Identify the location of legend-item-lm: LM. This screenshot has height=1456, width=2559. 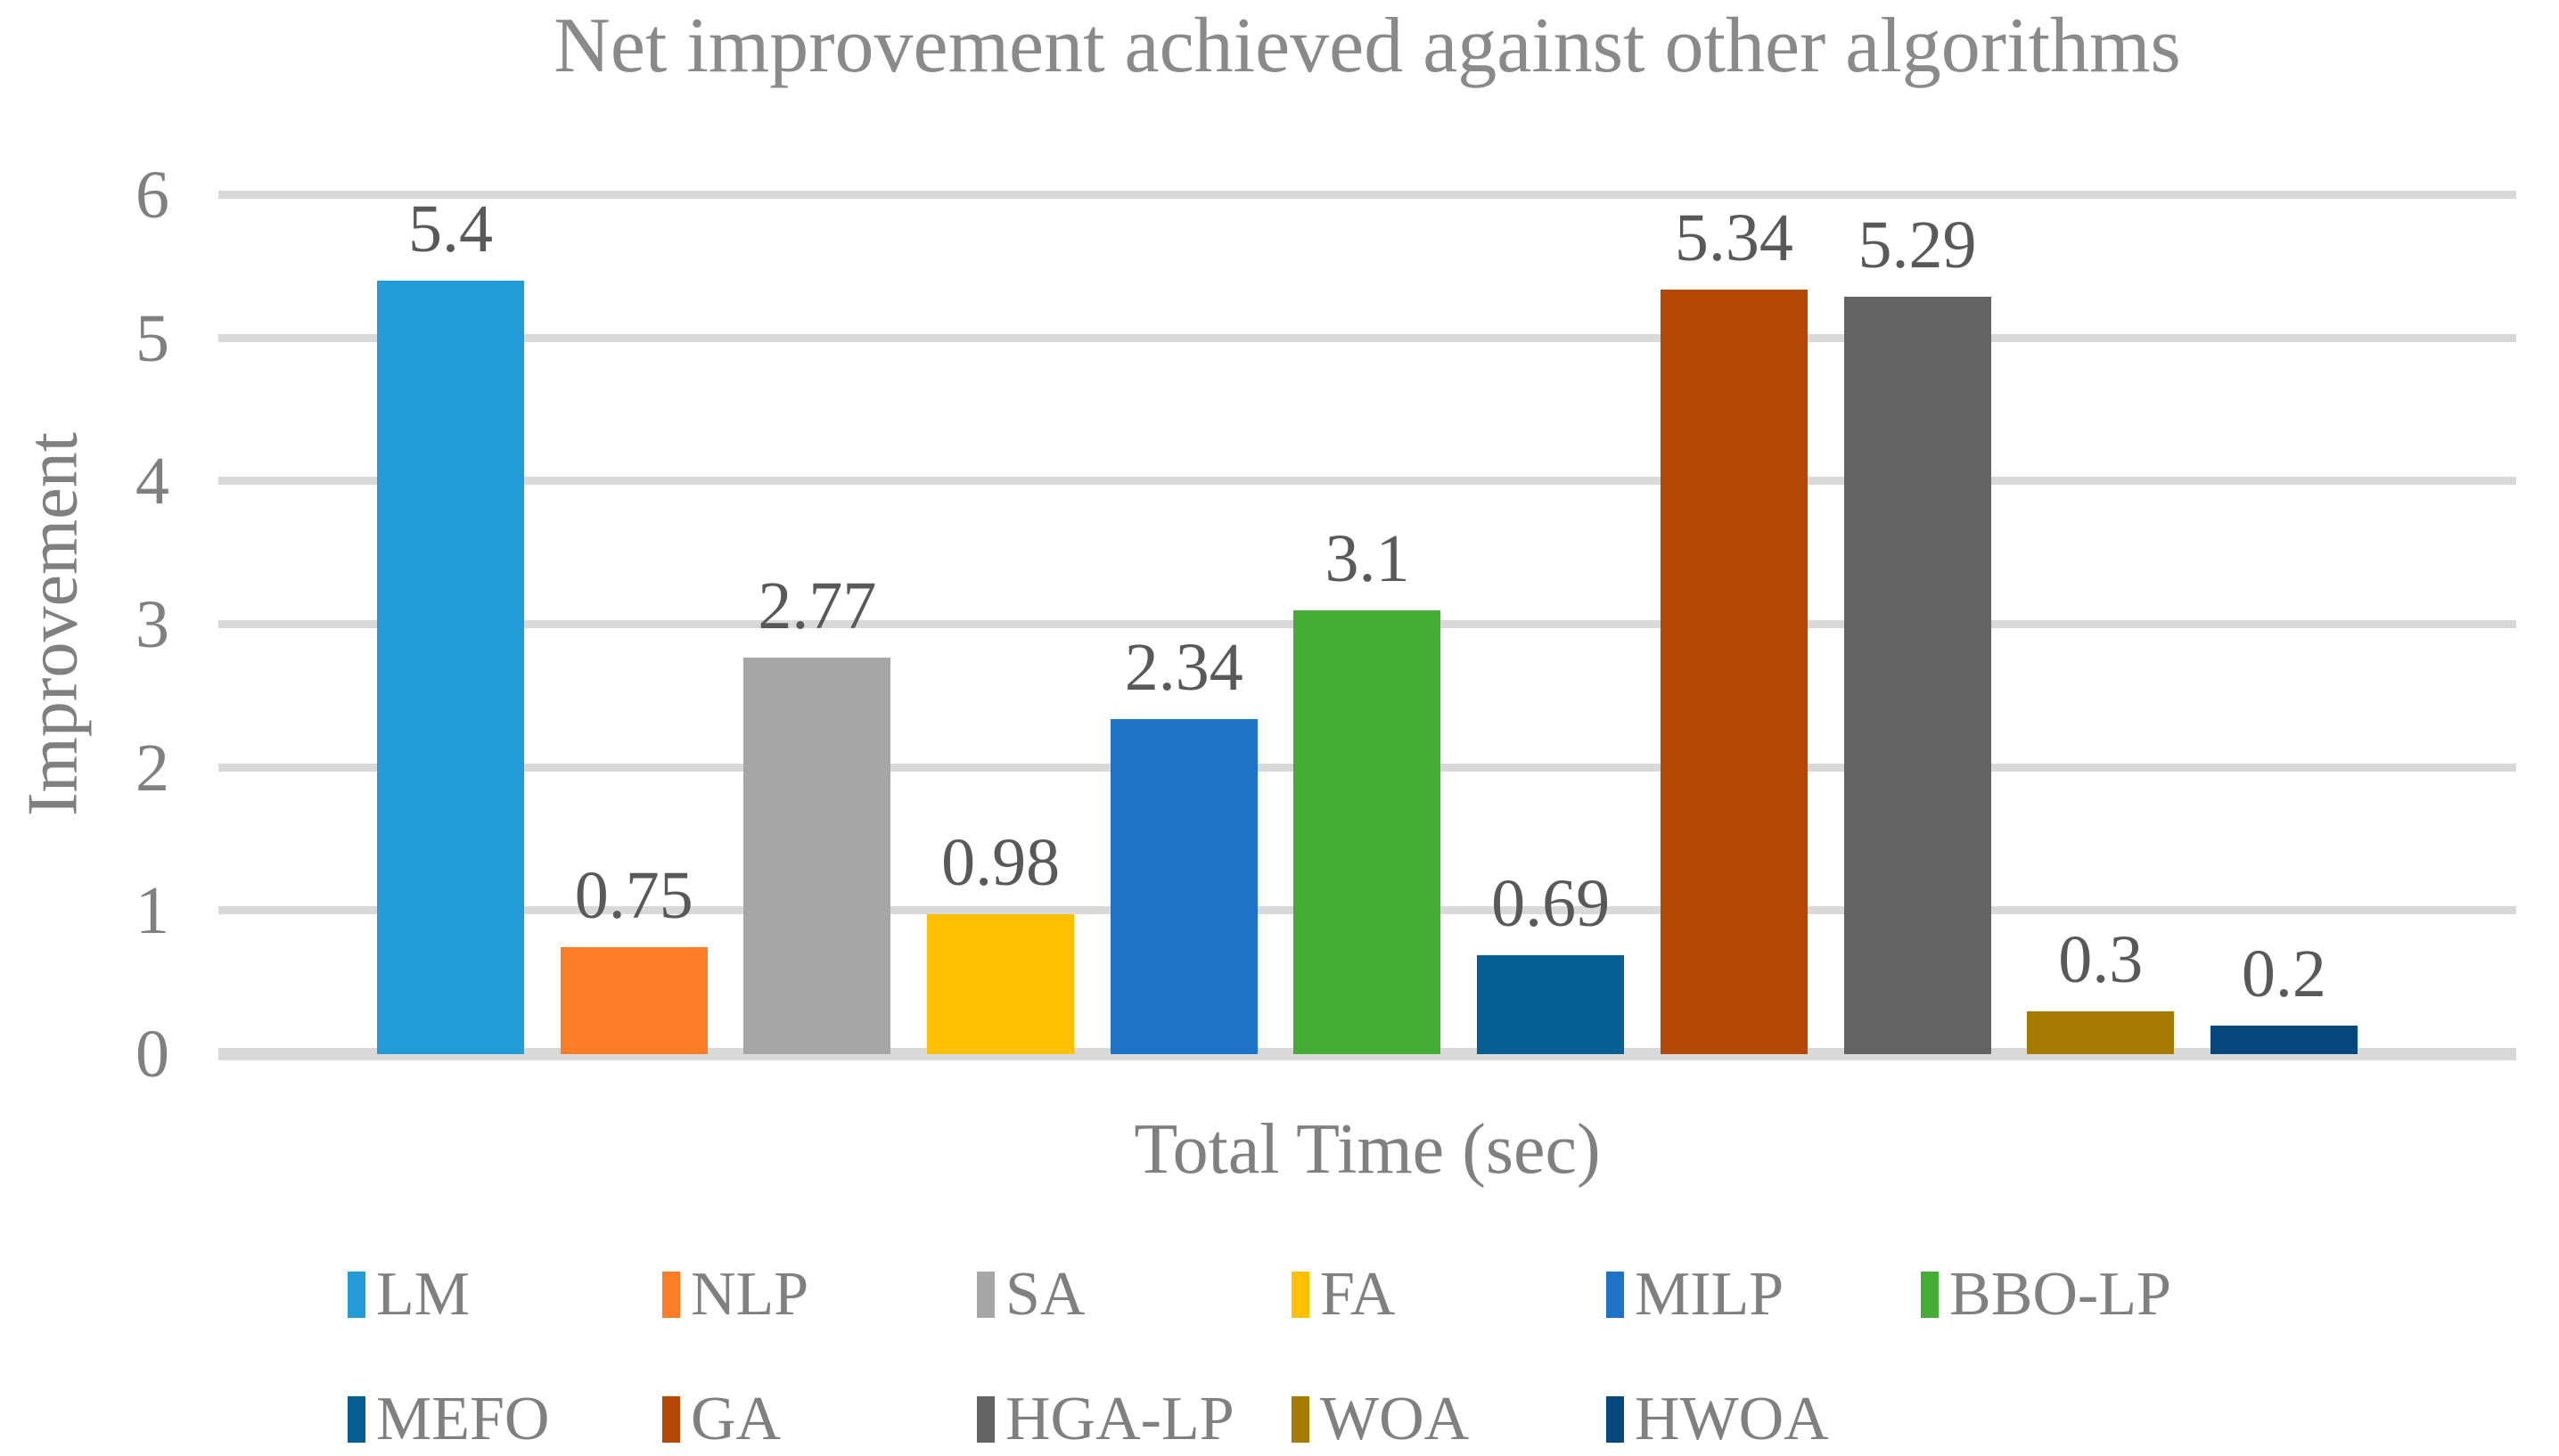
(505, 1294).